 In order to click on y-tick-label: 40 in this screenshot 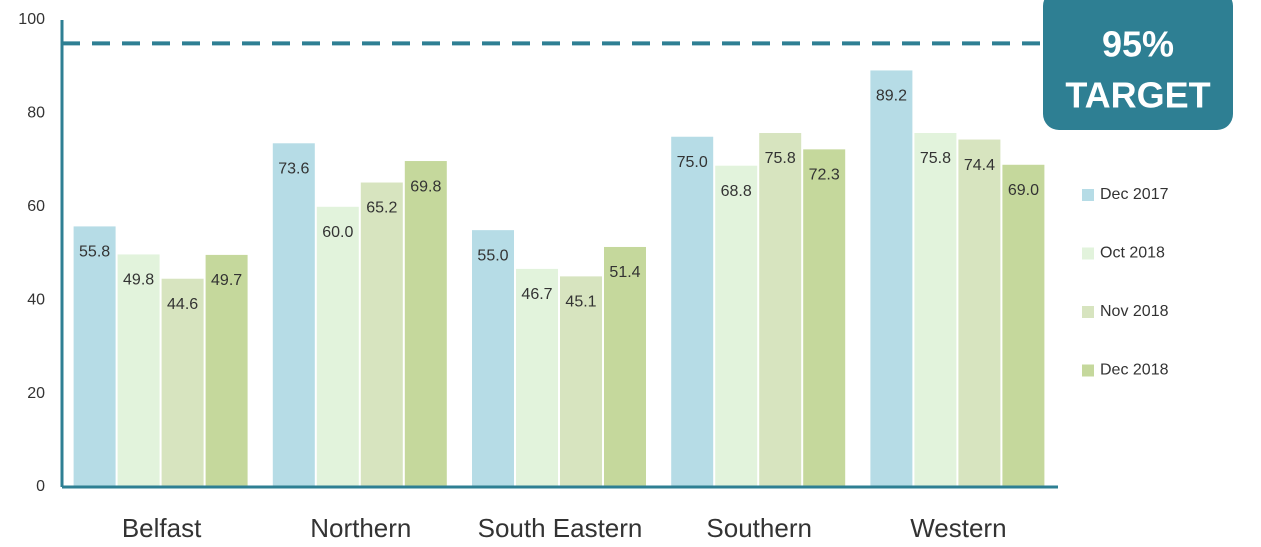, I will do `click(36, 299)`.